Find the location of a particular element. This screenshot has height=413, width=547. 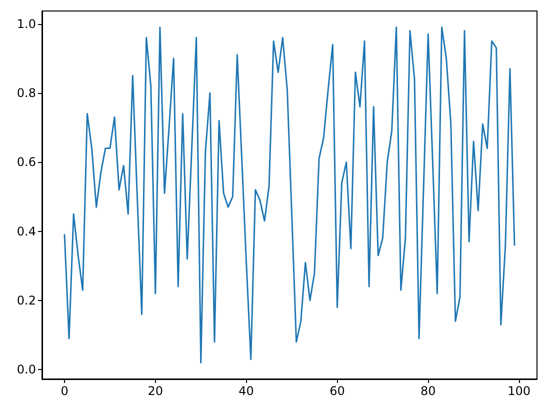

y-tick-label: 1.0 is located at coordinates (26, 23).